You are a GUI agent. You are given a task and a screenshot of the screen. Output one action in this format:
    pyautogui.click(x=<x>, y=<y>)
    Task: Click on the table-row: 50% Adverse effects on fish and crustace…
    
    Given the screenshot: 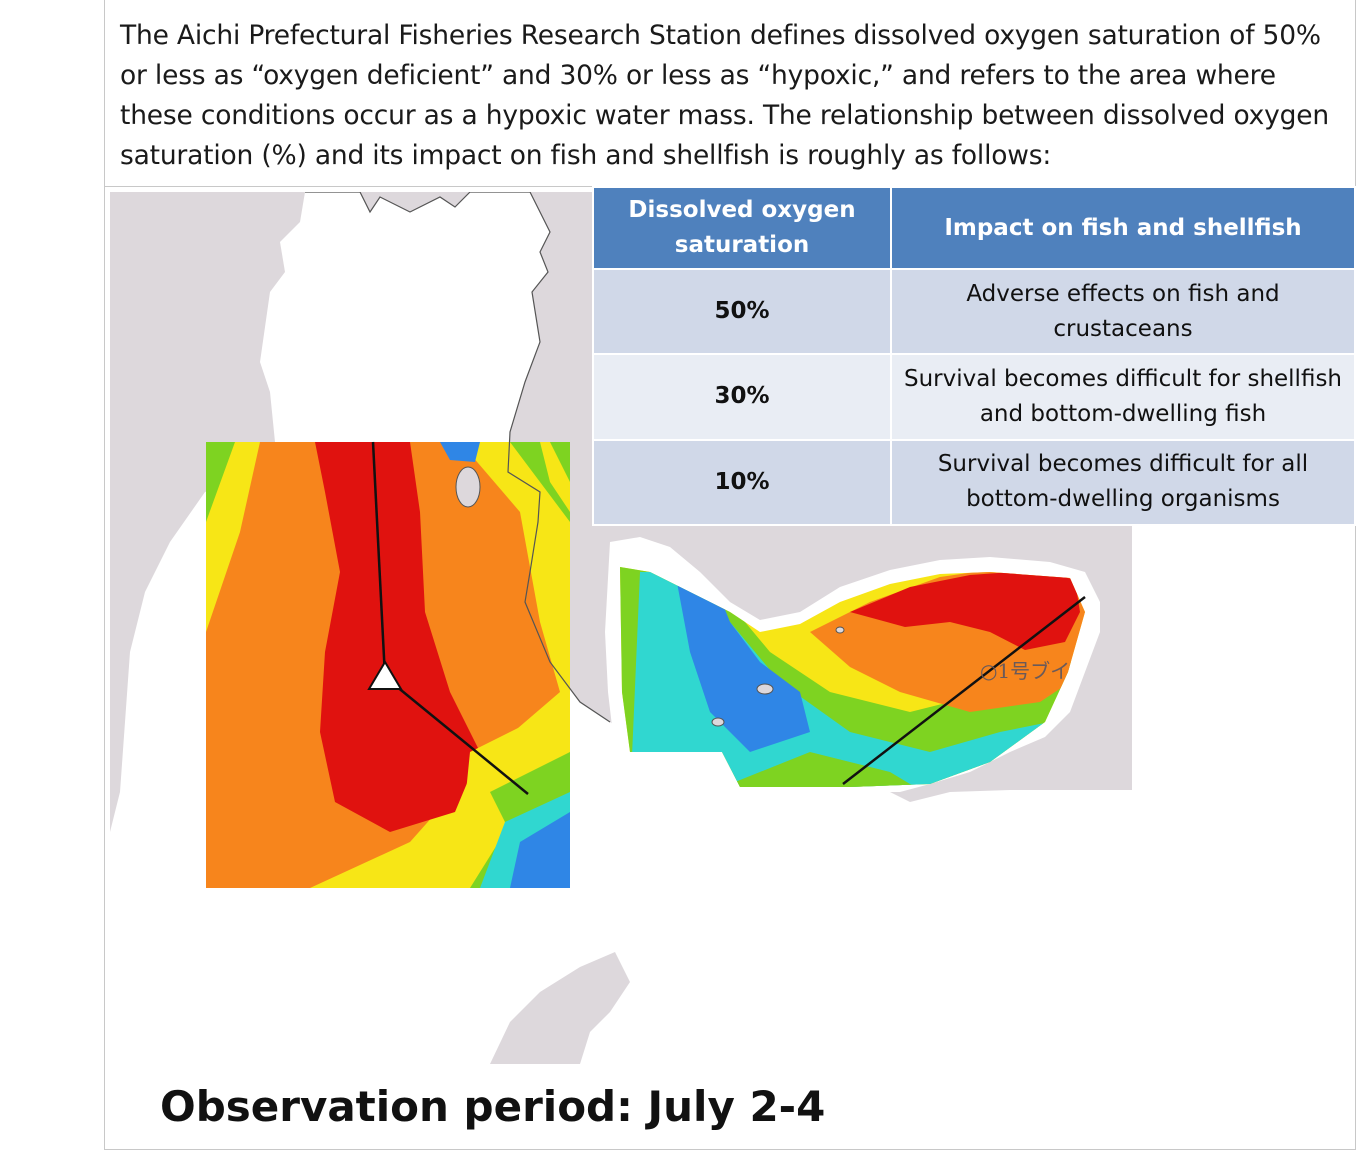 What is the action you would take?
    pyautogui.click(x=974, y=311)
    